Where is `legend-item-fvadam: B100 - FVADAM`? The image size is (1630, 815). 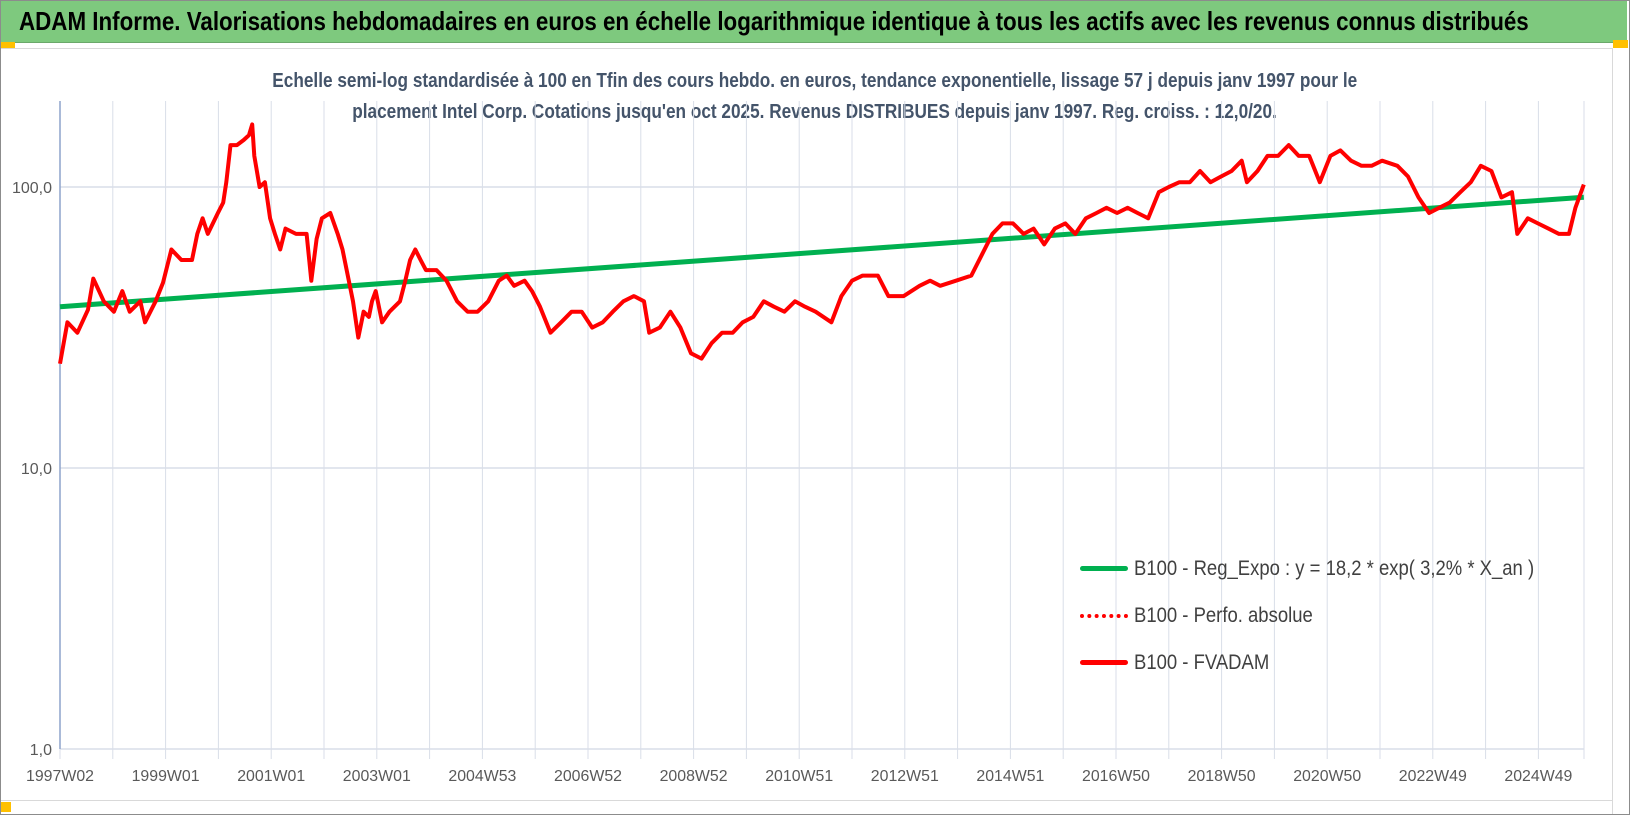
legend-item-fvadam: B100 - FVADAM is located at coordinates (1334, 662).